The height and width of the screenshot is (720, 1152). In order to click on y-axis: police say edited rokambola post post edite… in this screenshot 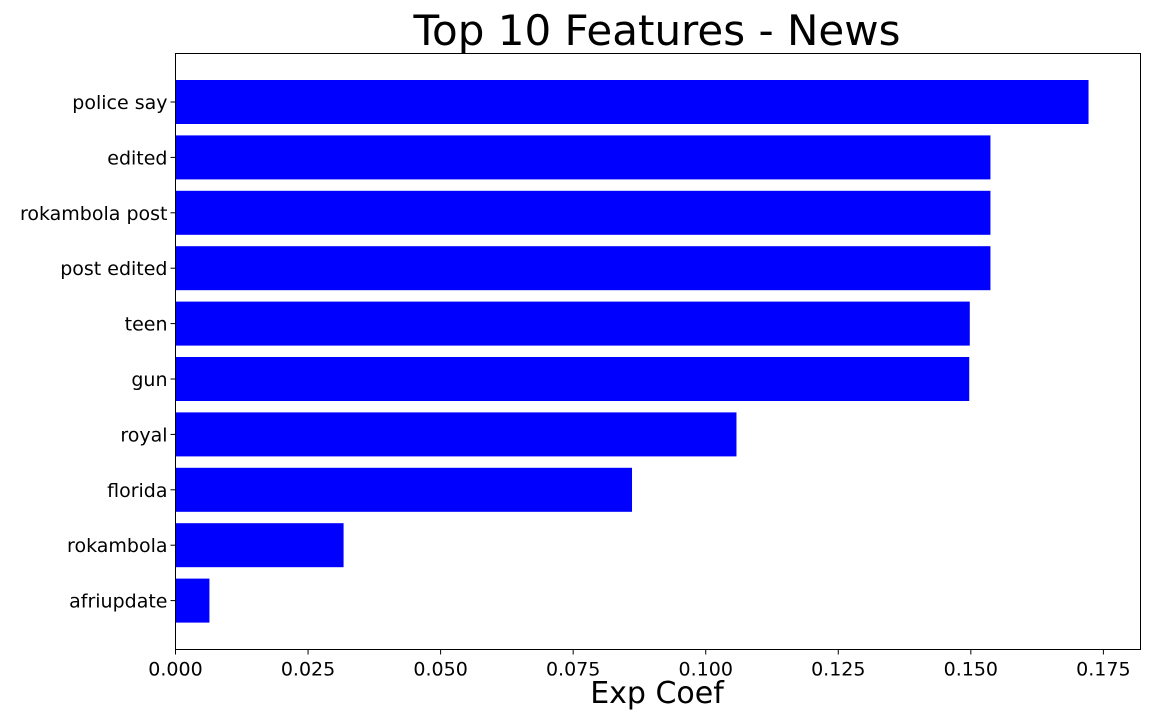, I will do `click(98, 352)`.